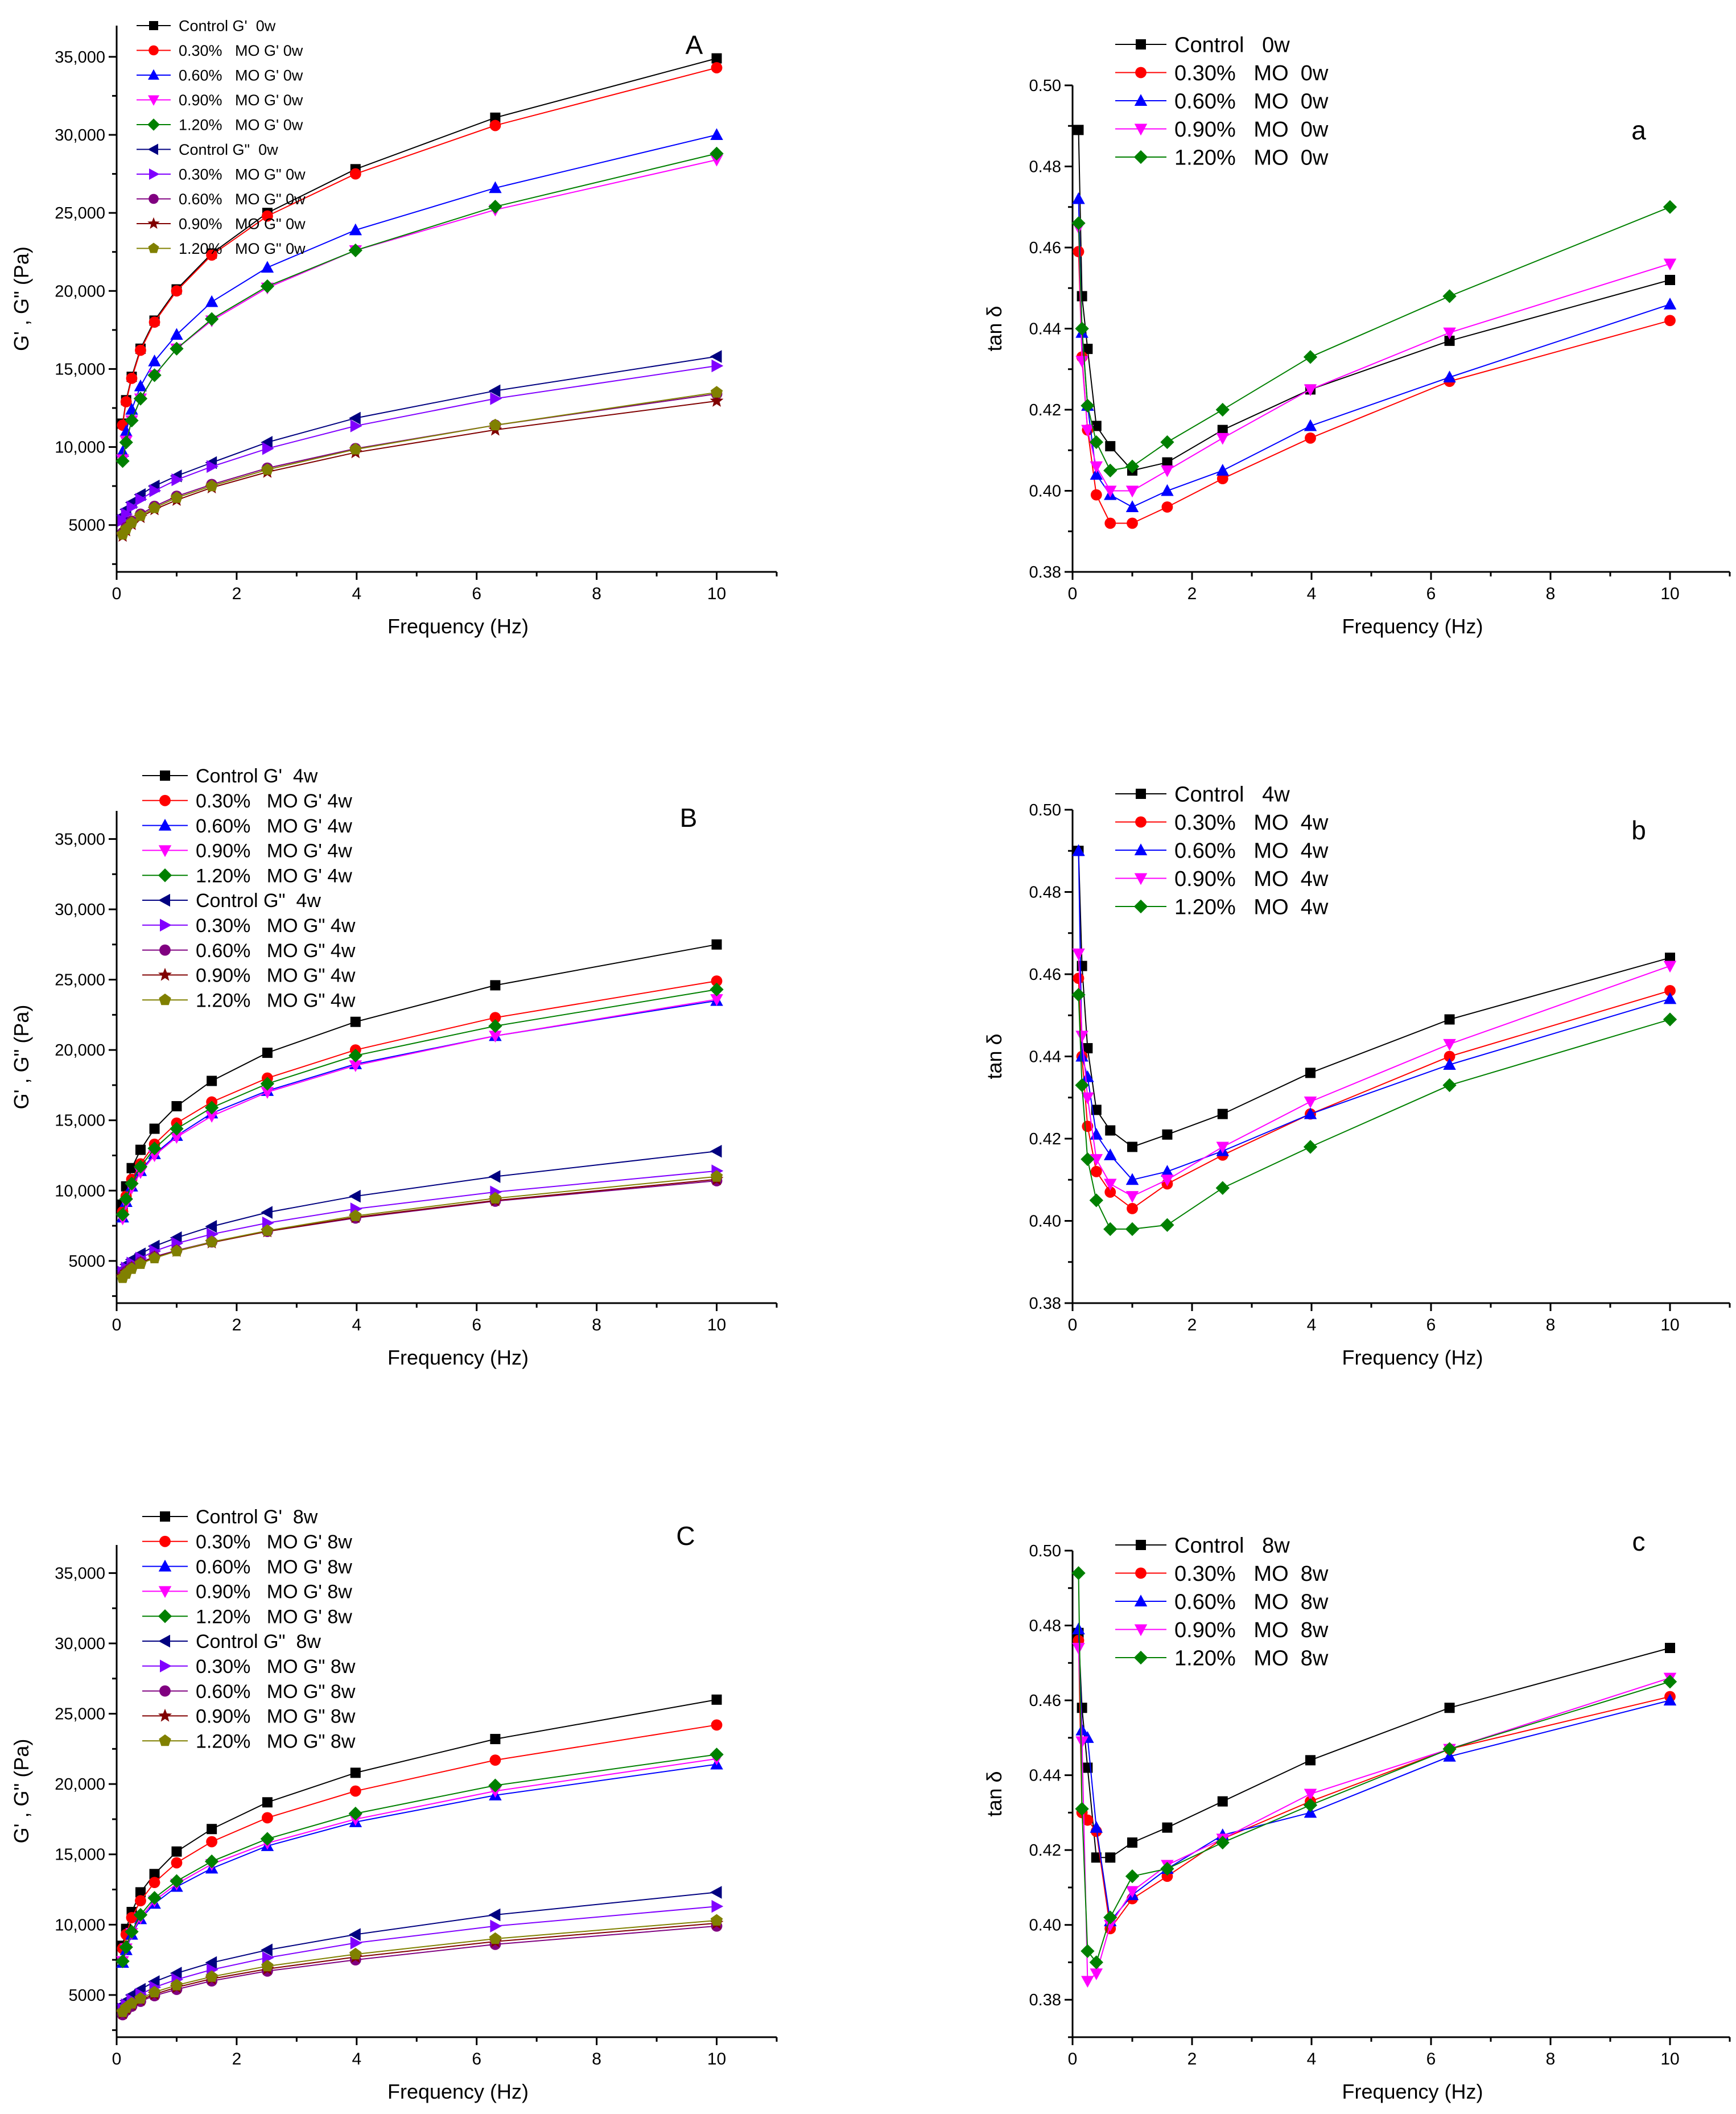  I want to click on legend-label: 0.60% MO G" 8w, so click(276, 1692).